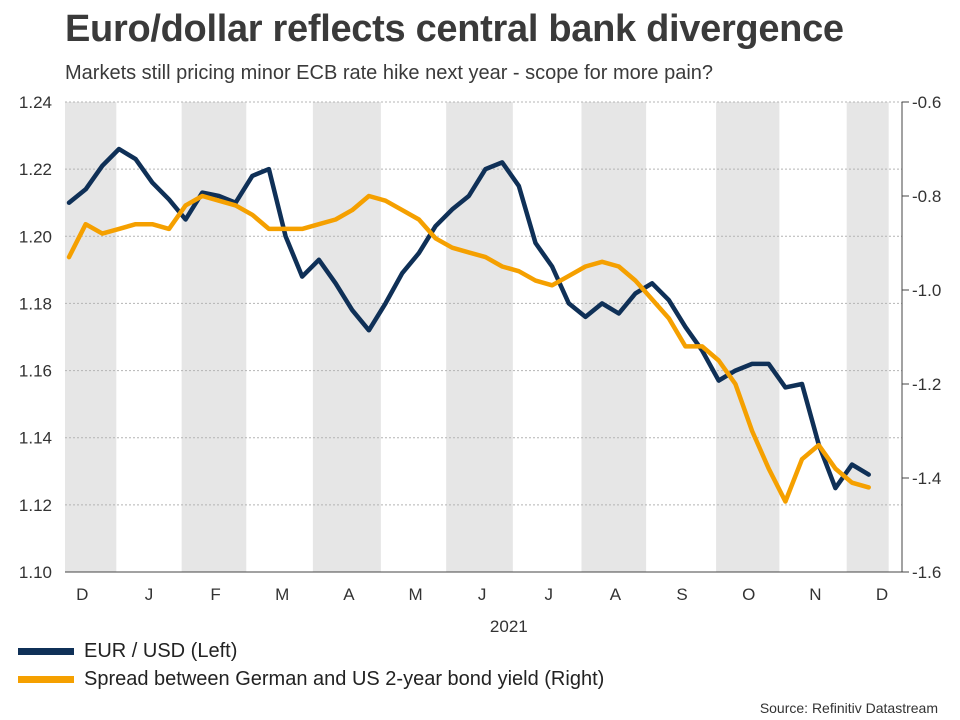 The width and height of the screenshot is (960, 720). Describe the element at coordinates (926, 572) in the screenshot. I see `right-axis-tick-label: -1.6` at that location.